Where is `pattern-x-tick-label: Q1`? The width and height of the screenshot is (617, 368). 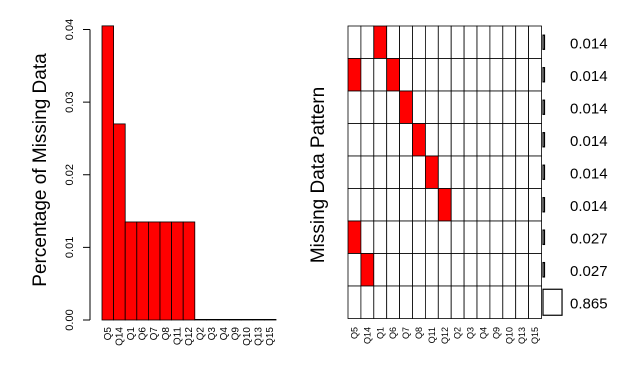
pattern-x-tick-label: Q1 is located at coordinates (380, 333).